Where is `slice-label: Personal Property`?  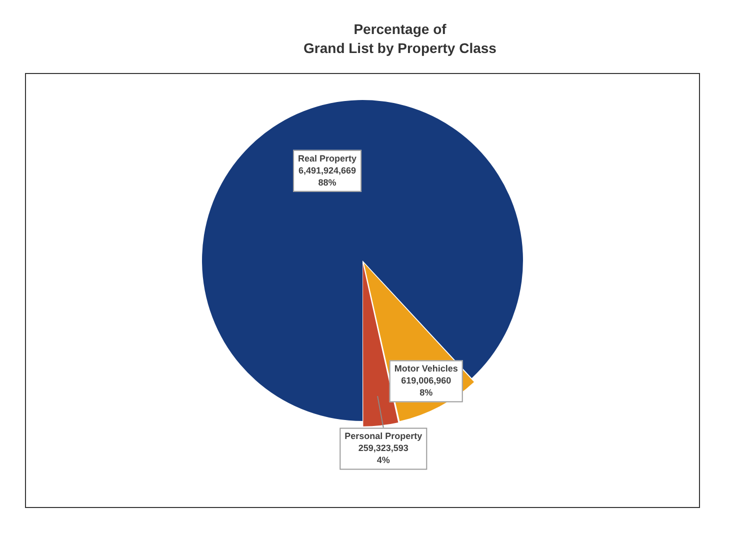 slice-label: Personal Property is located at coordinates (383, 436).